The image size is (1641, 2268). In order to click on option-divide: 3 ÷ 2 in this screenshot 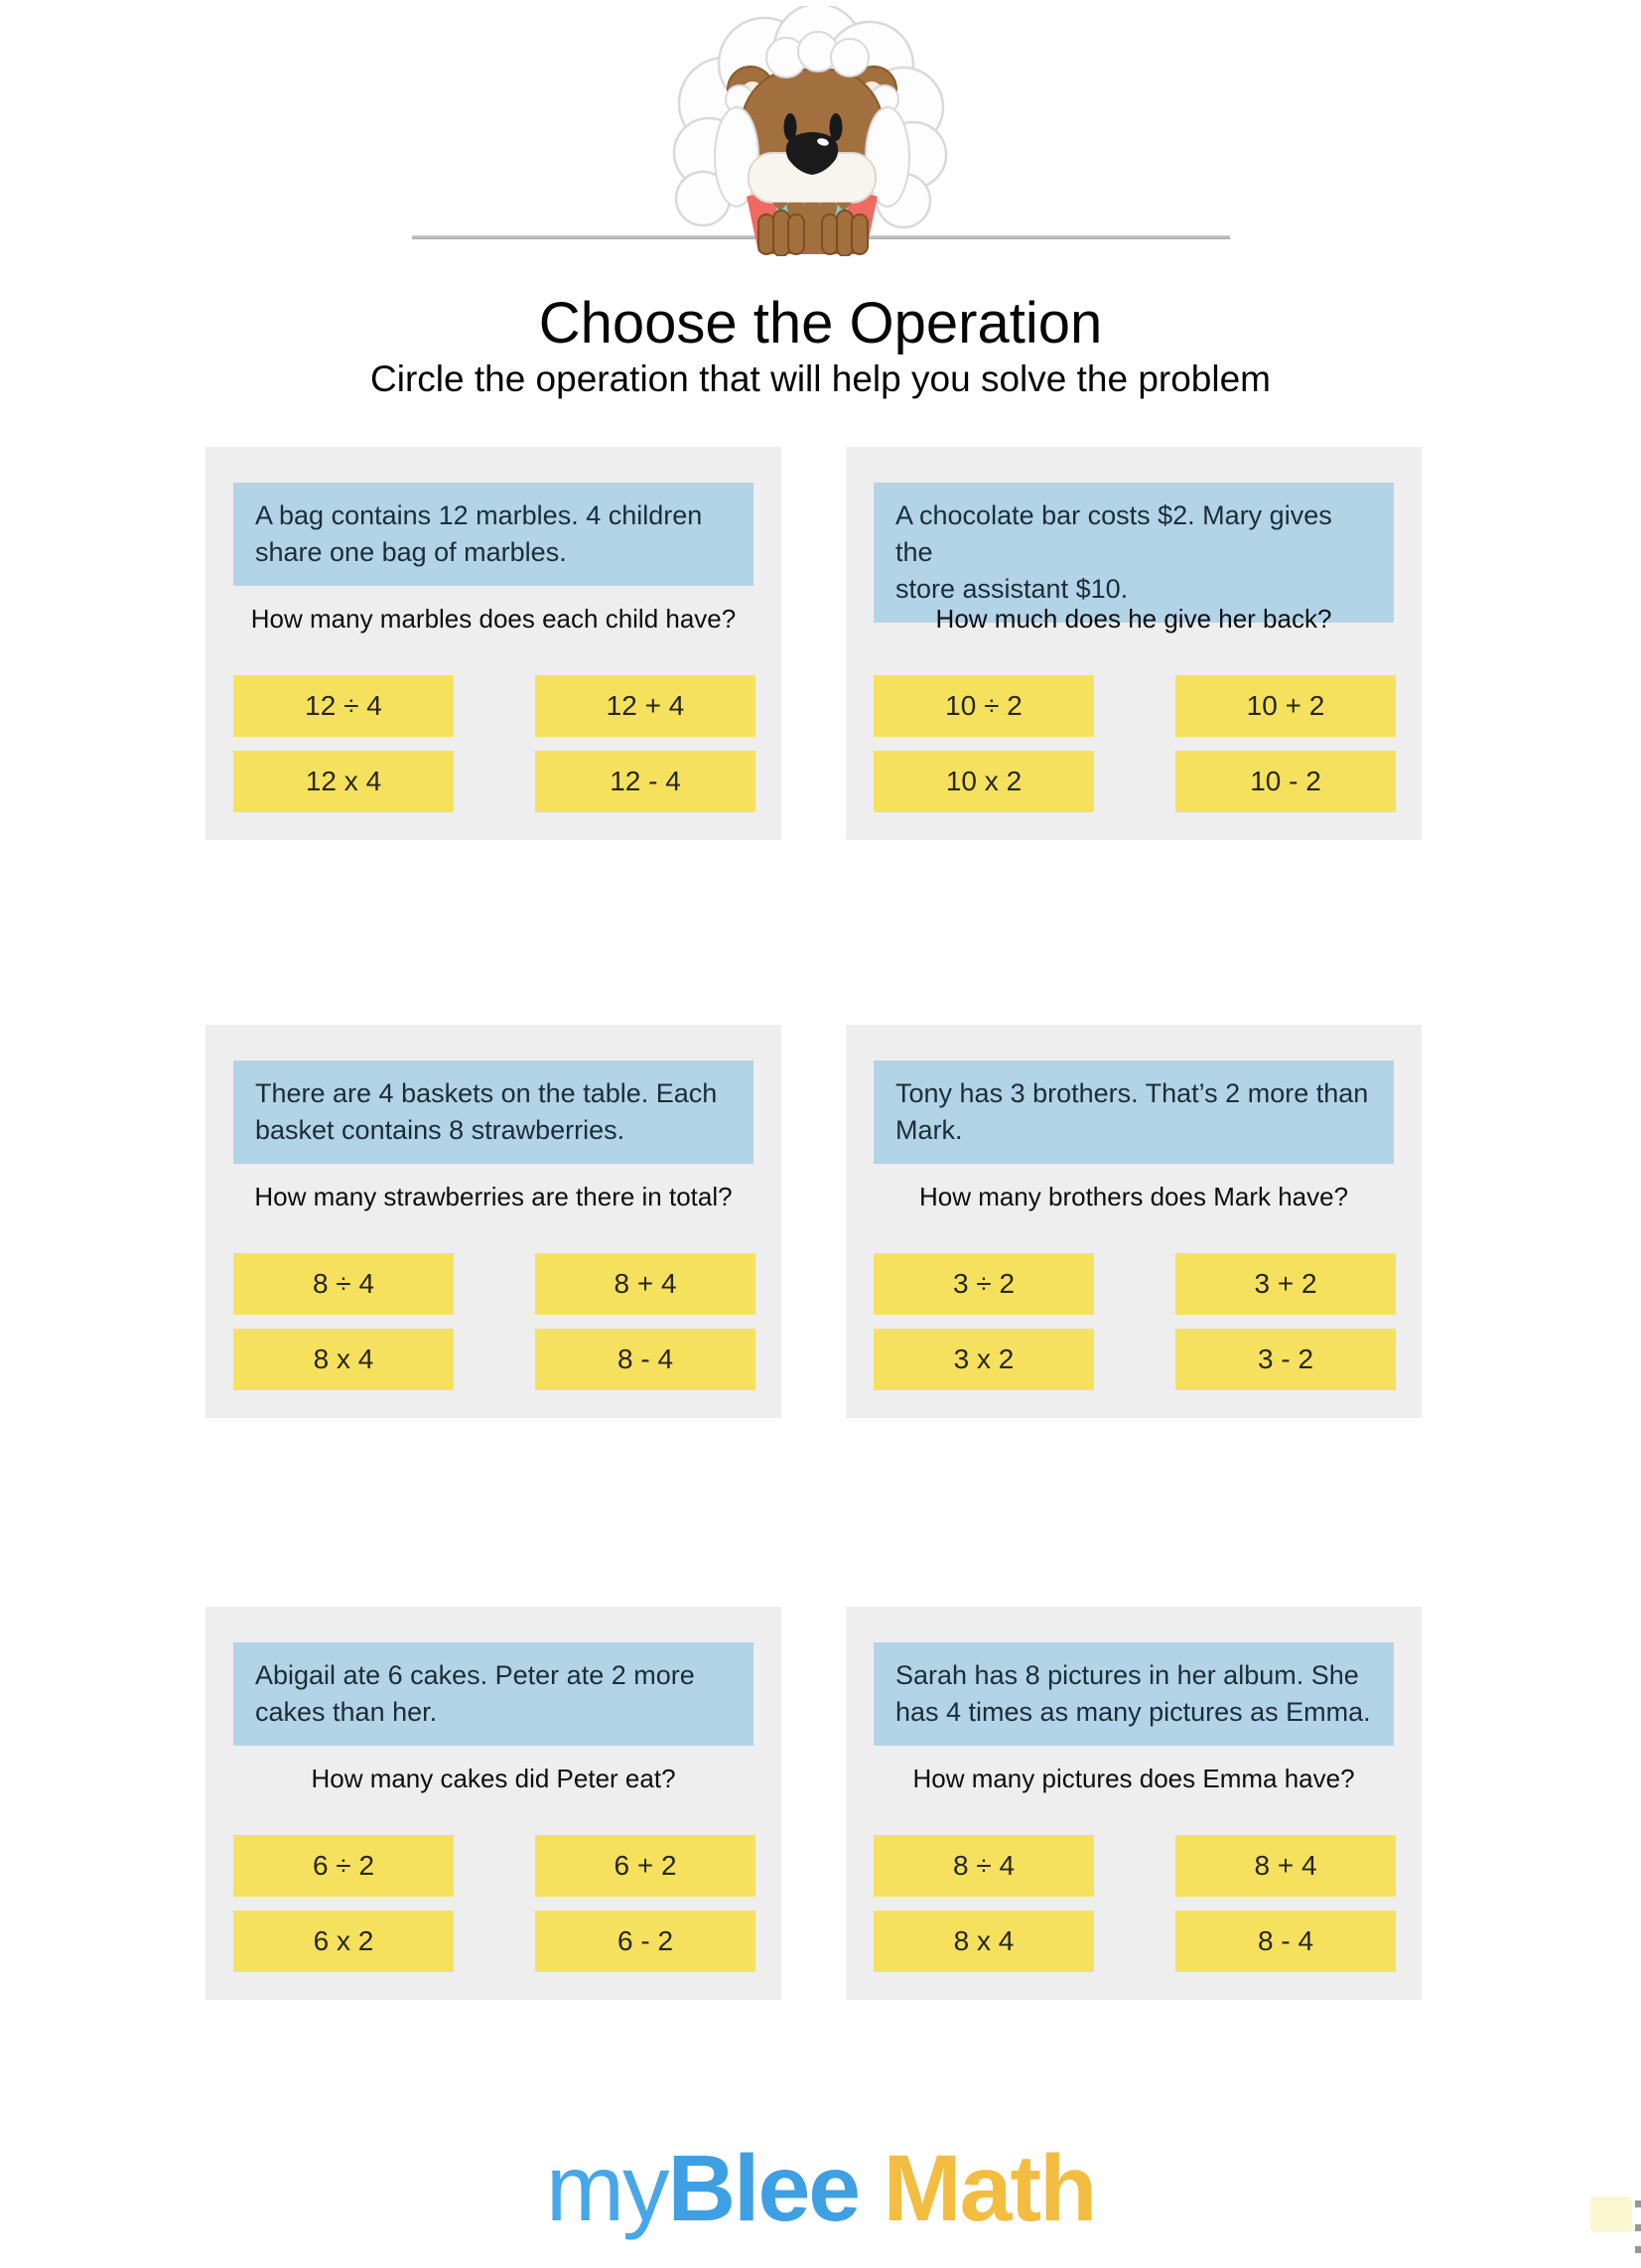, I will do `click(984, 1284)`.